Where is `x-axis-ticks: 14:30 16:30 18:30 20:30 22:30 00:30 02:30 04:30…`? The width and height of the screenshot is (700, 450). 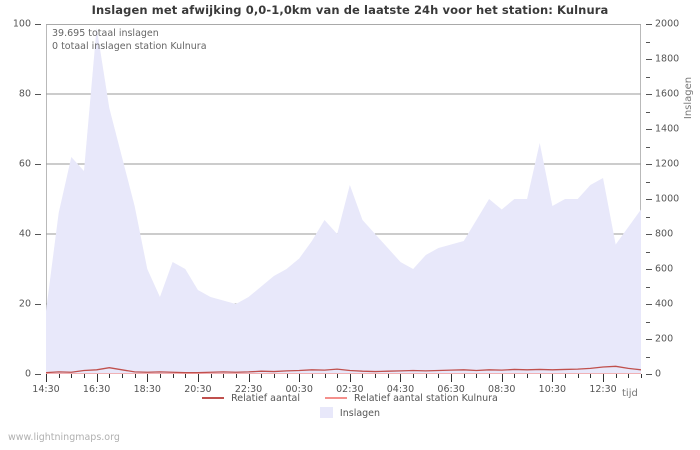 x-axis-ticks: 14:30 16:30 18:30 20:30 22:30 00:30 02:30 04:30… is located at coordinates (337, 384).